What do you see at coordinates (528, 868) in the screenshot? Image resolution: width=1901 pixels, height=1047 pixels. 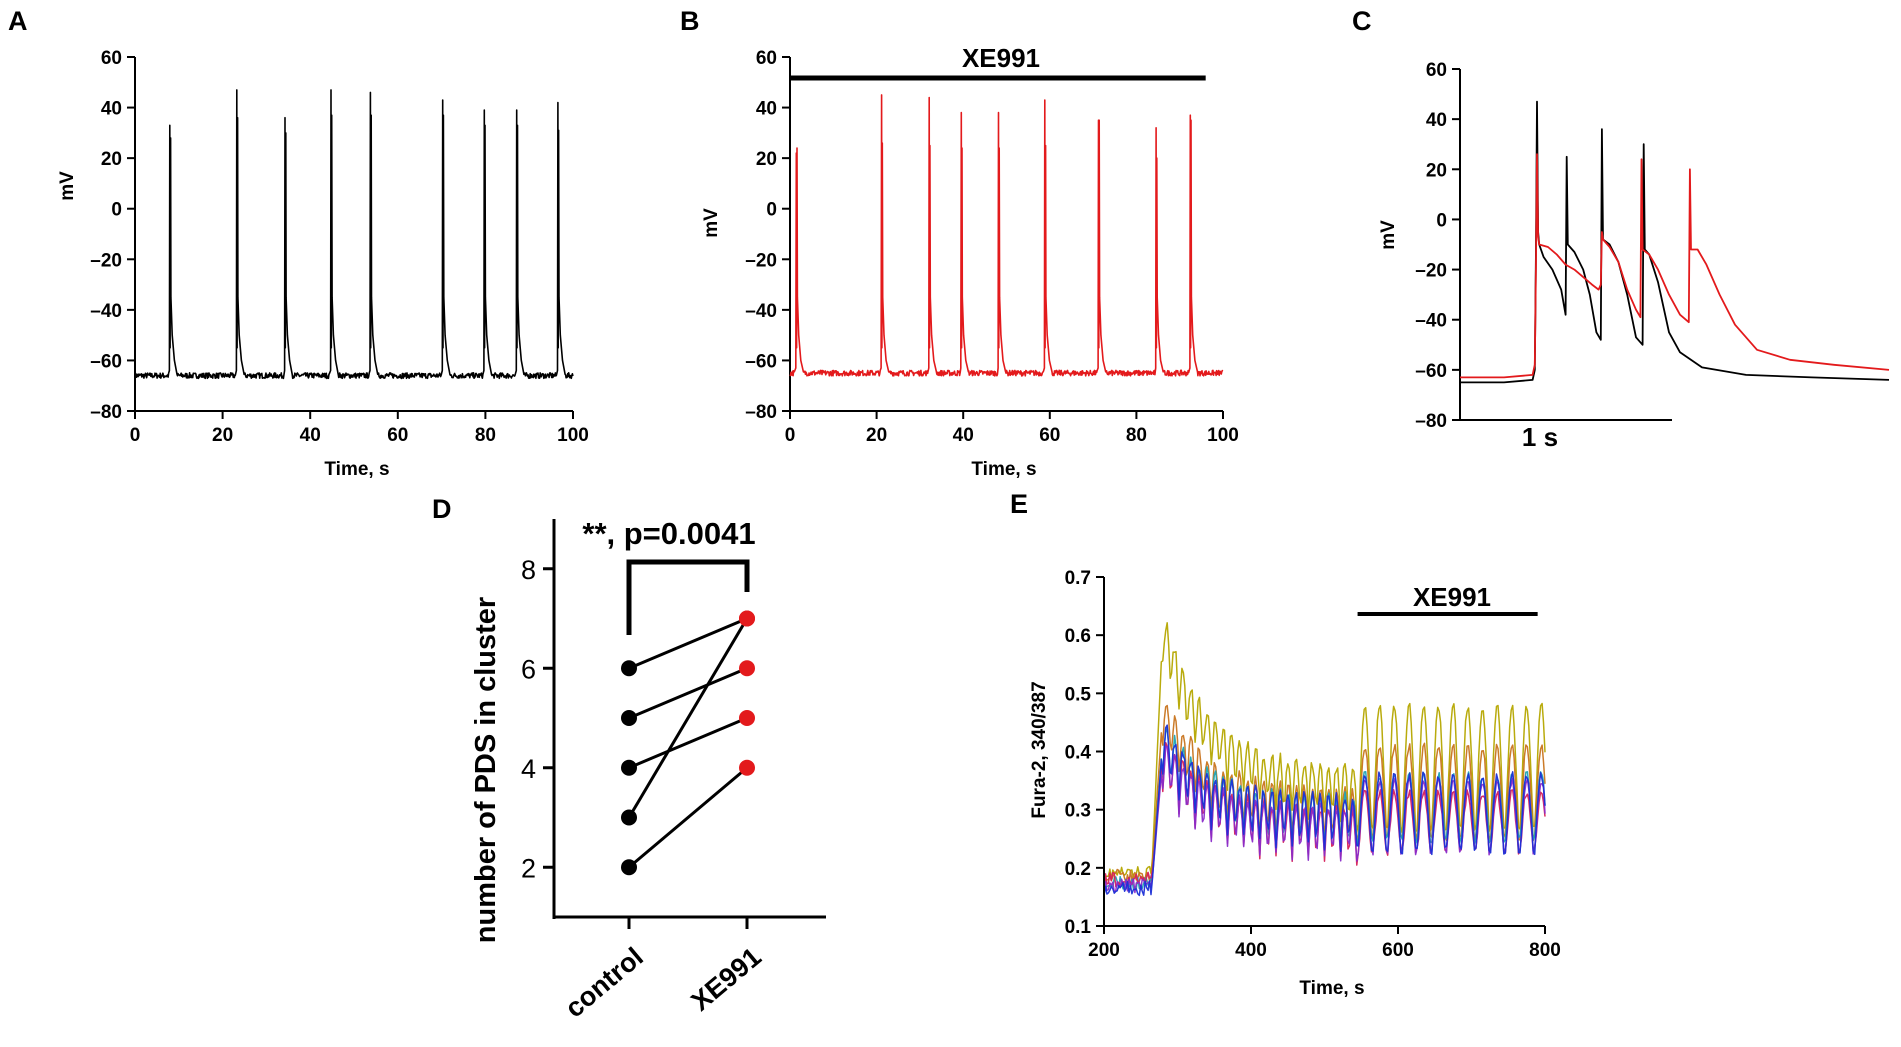 I see `y-tick-label: 2` at bounding box center [528, 868].